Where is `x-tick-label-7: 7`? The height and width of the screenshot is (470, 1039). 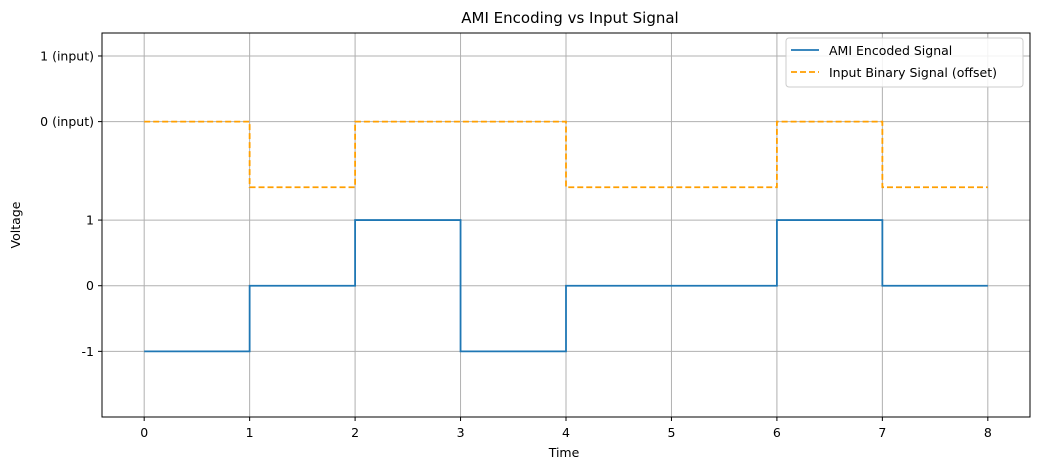
x-tick-label-7: 7 is located at coordinates (882, 432).